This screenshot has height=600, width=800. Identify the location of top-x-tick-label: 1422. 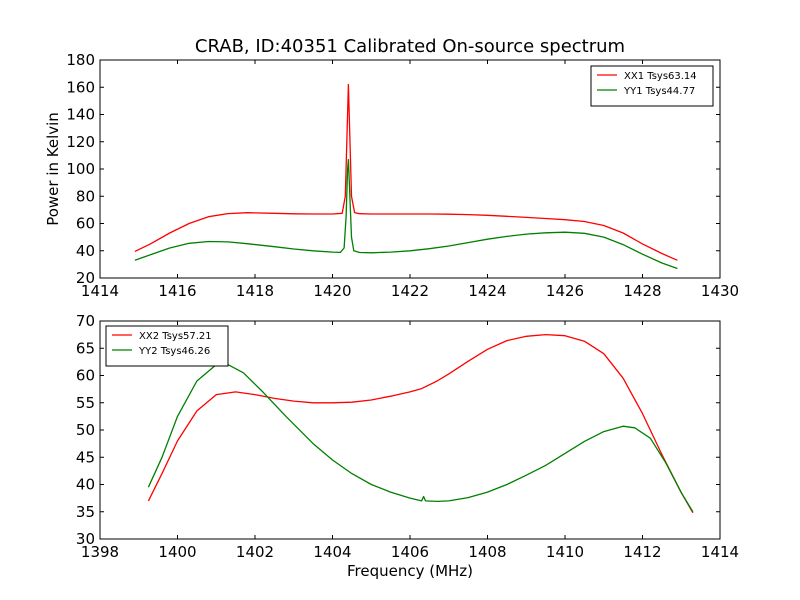
(410, 291).